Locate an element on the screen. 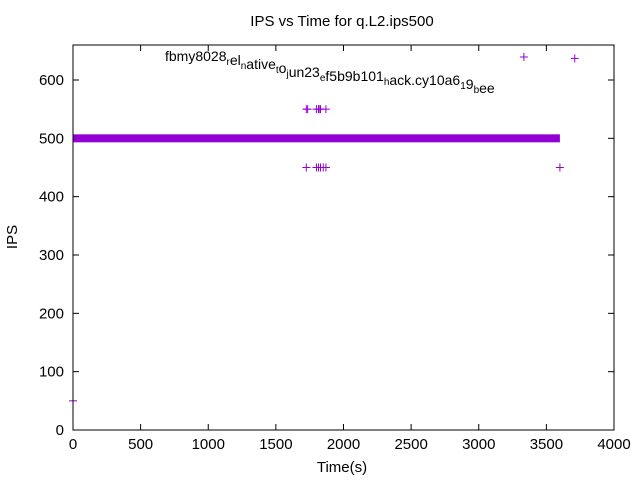 The height and width of the screenshot is (480, 640). dense-band is located at coordinates (316, 138).